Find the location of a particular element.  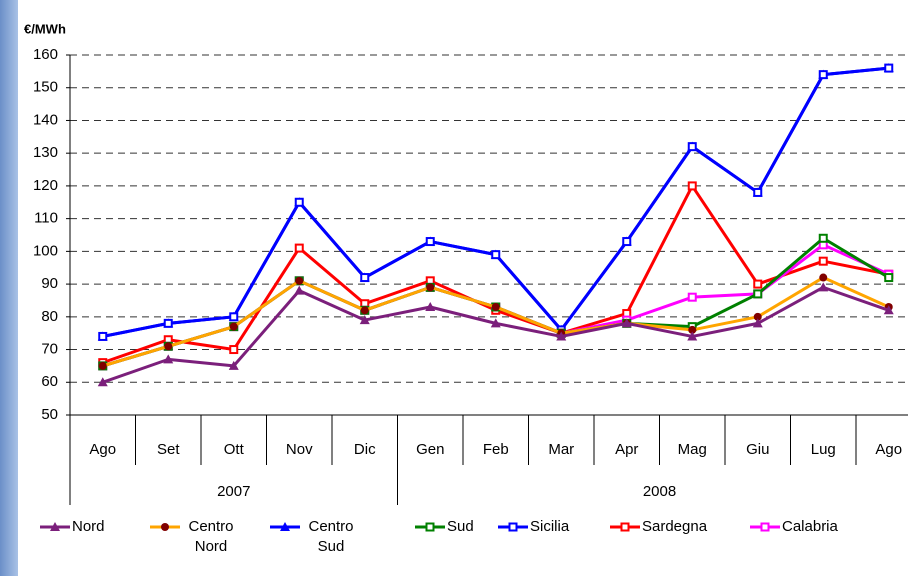

y-tick-label: 80 is located at coordinates (49, 316).